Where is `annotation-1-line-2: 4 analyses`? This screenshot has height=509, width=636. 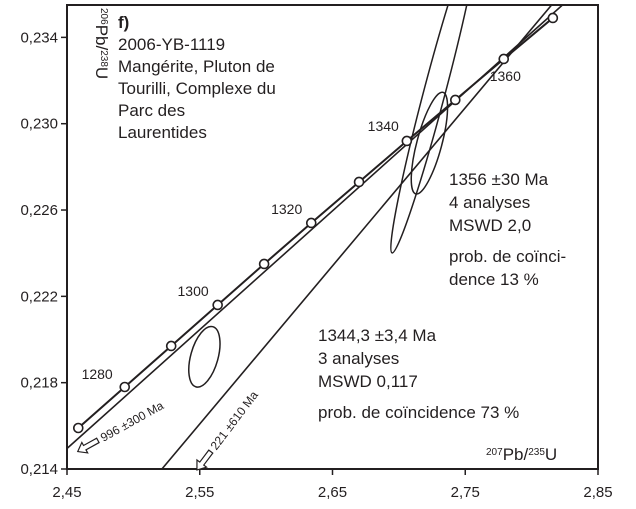
annotation-1-line-2: 4 analyses is located at coordinates (489, 202).